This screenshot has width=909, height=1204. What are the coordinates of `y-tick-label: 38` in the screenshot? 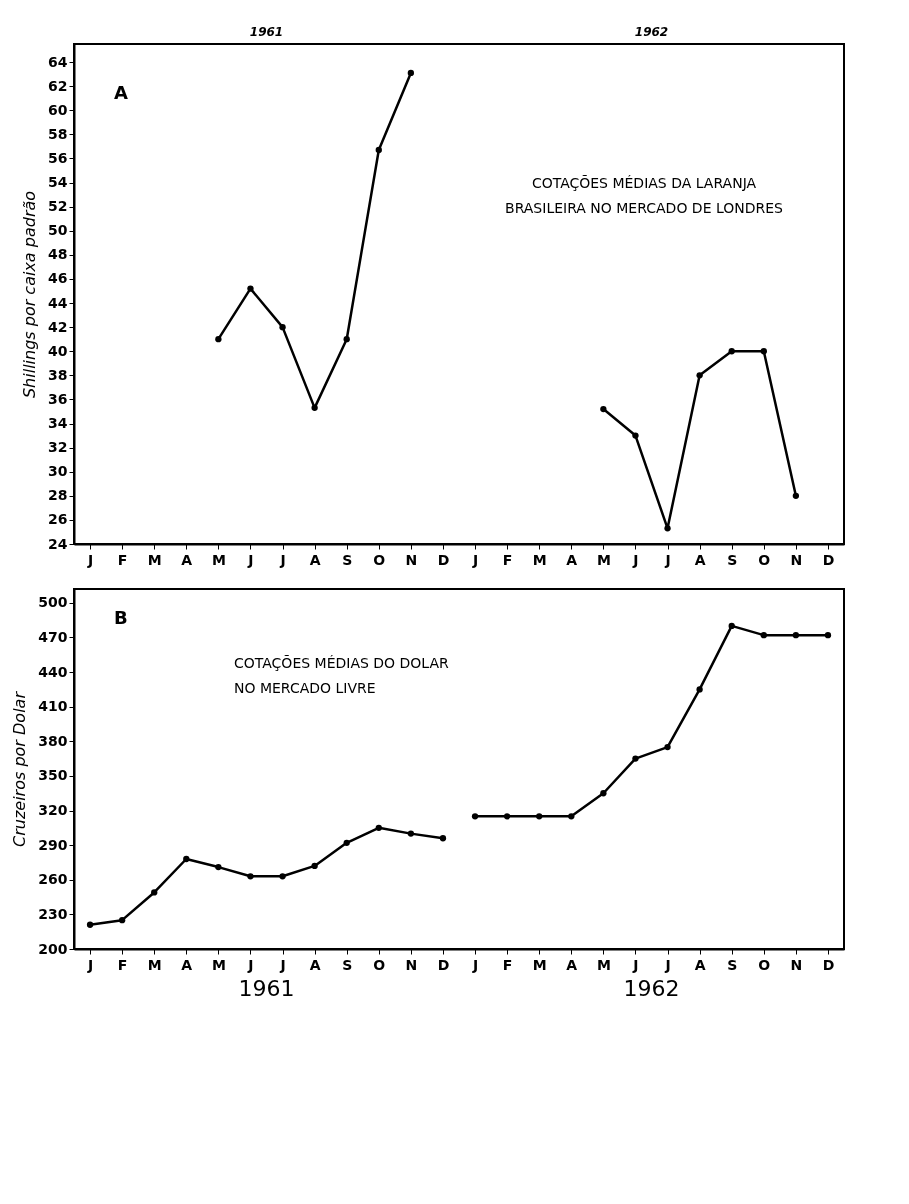 It's located at (58, 374).